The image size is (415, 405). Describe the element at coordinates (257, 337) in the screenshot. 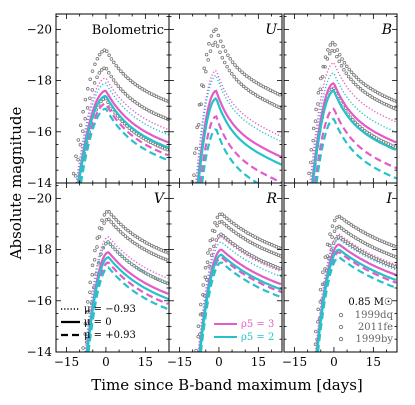

I see `legend-rho-label: ρ5 = 2` at that location.